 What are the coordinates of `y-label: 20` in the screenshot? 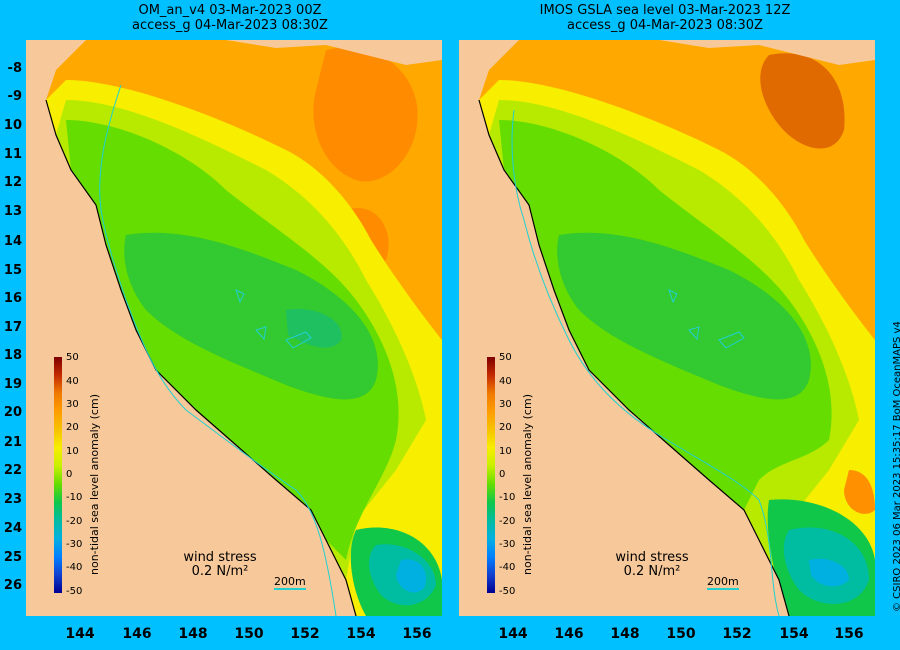 It's located at (12, 412).